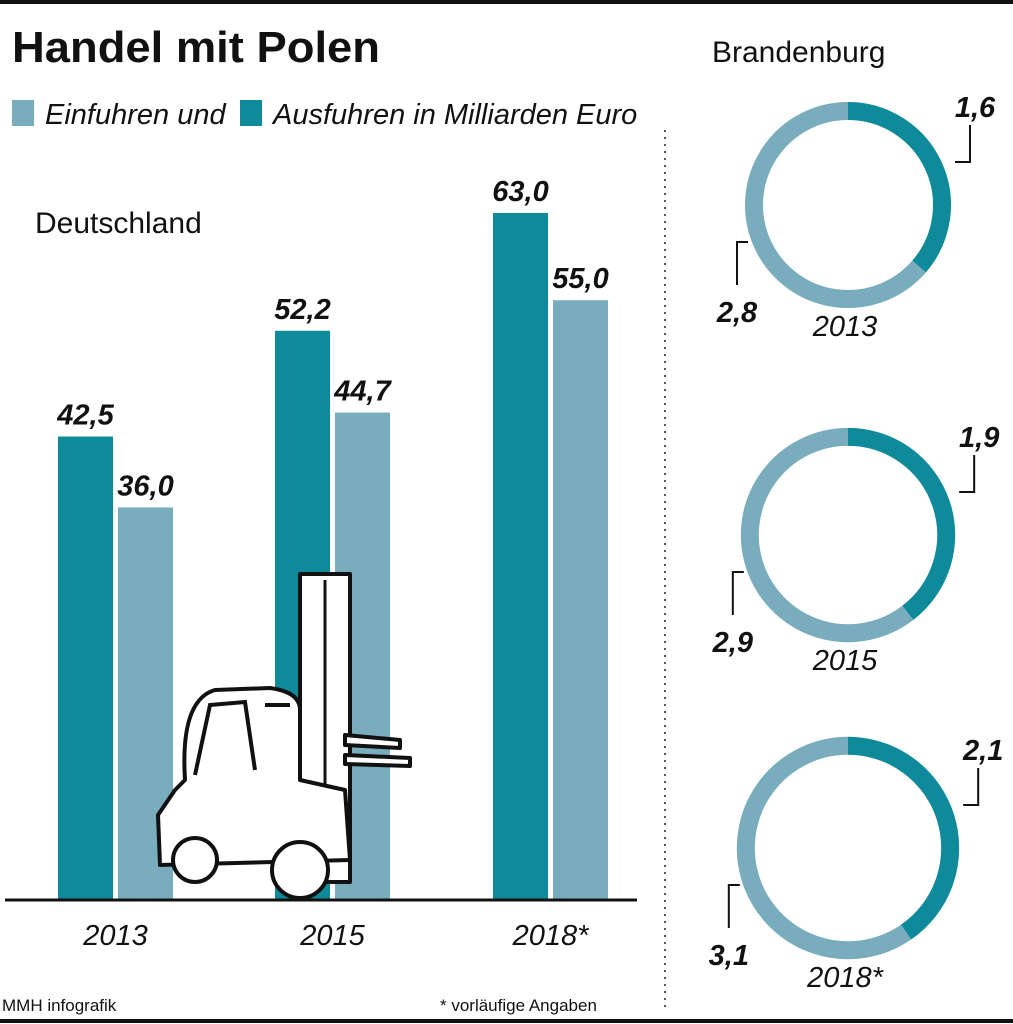  Describe the element at coordinates (979, 438) in the screenshot. I see `value-label: 1,9` at that location.